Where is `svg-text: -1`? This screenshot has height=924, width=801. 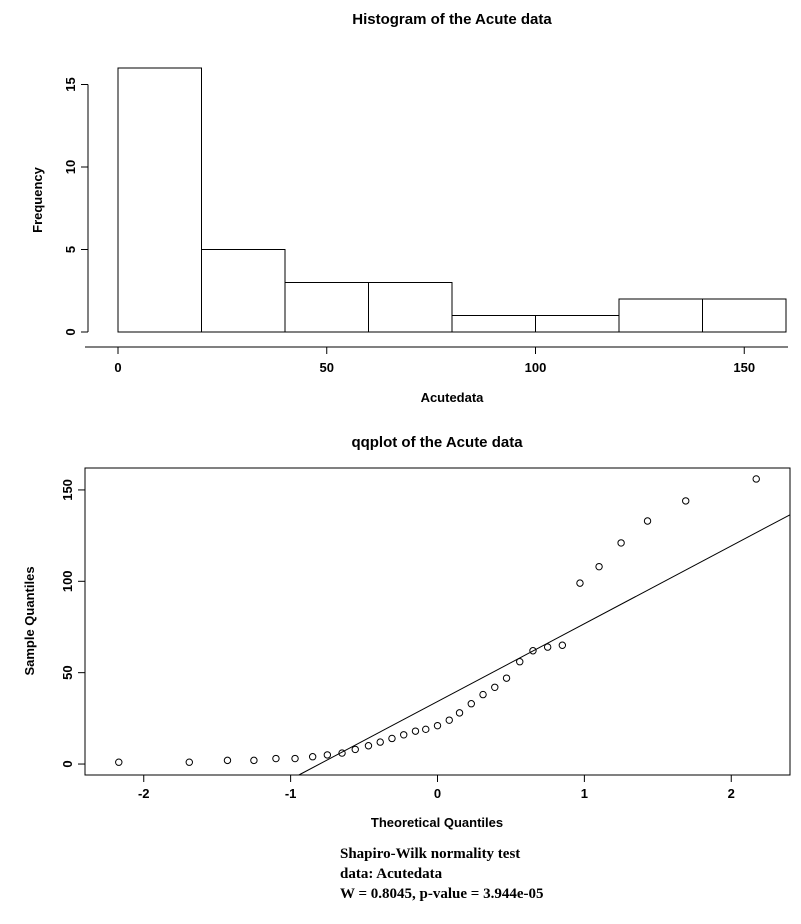 svg-text: -1 is located at coordinates (291, 793).